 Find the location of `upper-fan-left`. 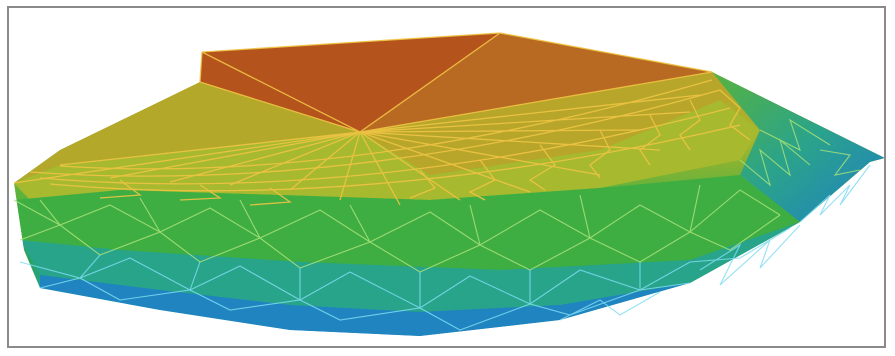

upper-fan-left is located at coordinates (187, 132).